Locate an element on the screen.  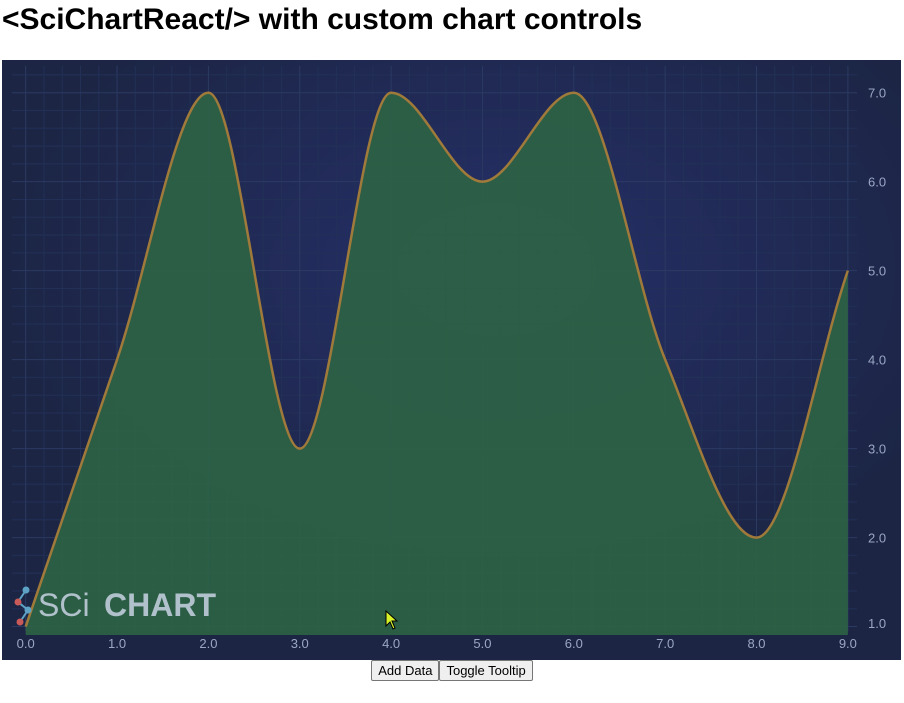
scichart-watermark: SCi CHART is located at coordinates (115, 606).